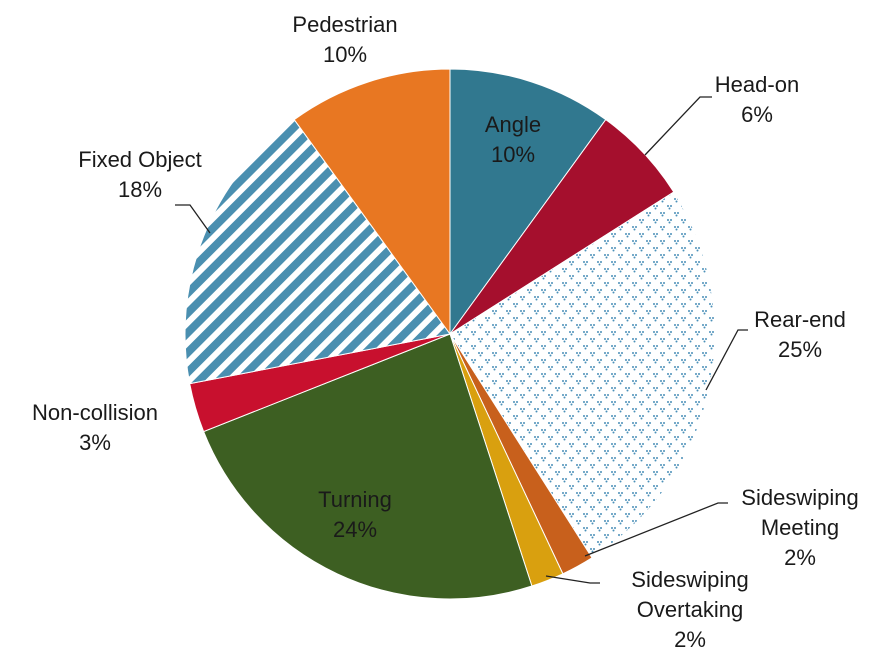  I want to click on slice-label: Angle 10%, so click(513, 140).